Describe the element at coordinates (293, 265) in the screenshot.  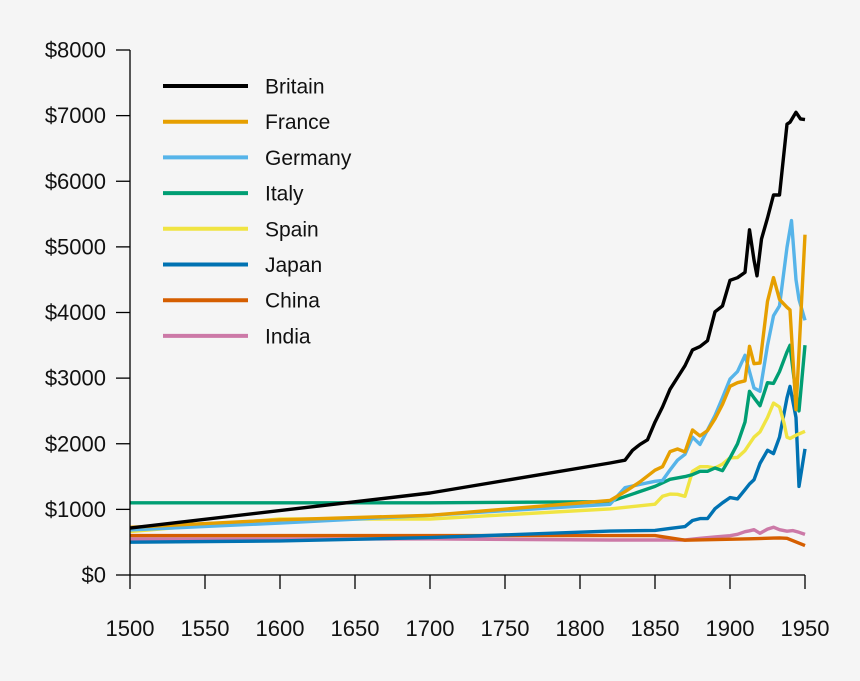
I see `legend-label-japan: Japan` at that location.